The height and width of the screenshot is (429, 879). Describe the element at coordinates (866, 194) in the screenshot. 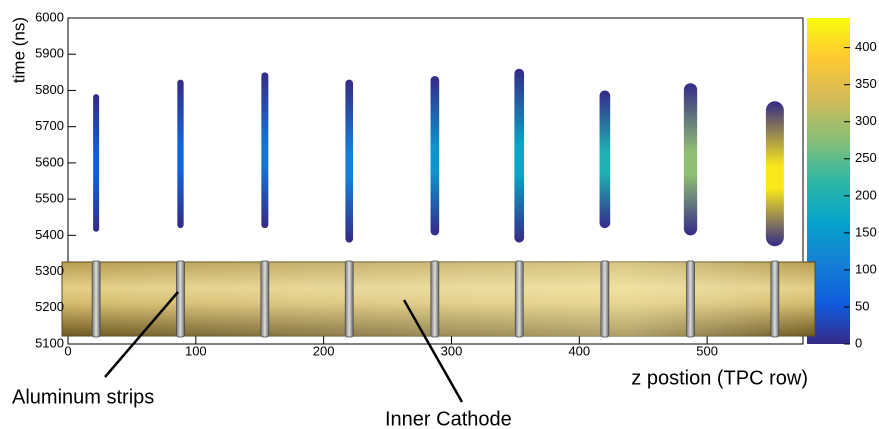

I see `colorbar-tick-label: 200` at that location.